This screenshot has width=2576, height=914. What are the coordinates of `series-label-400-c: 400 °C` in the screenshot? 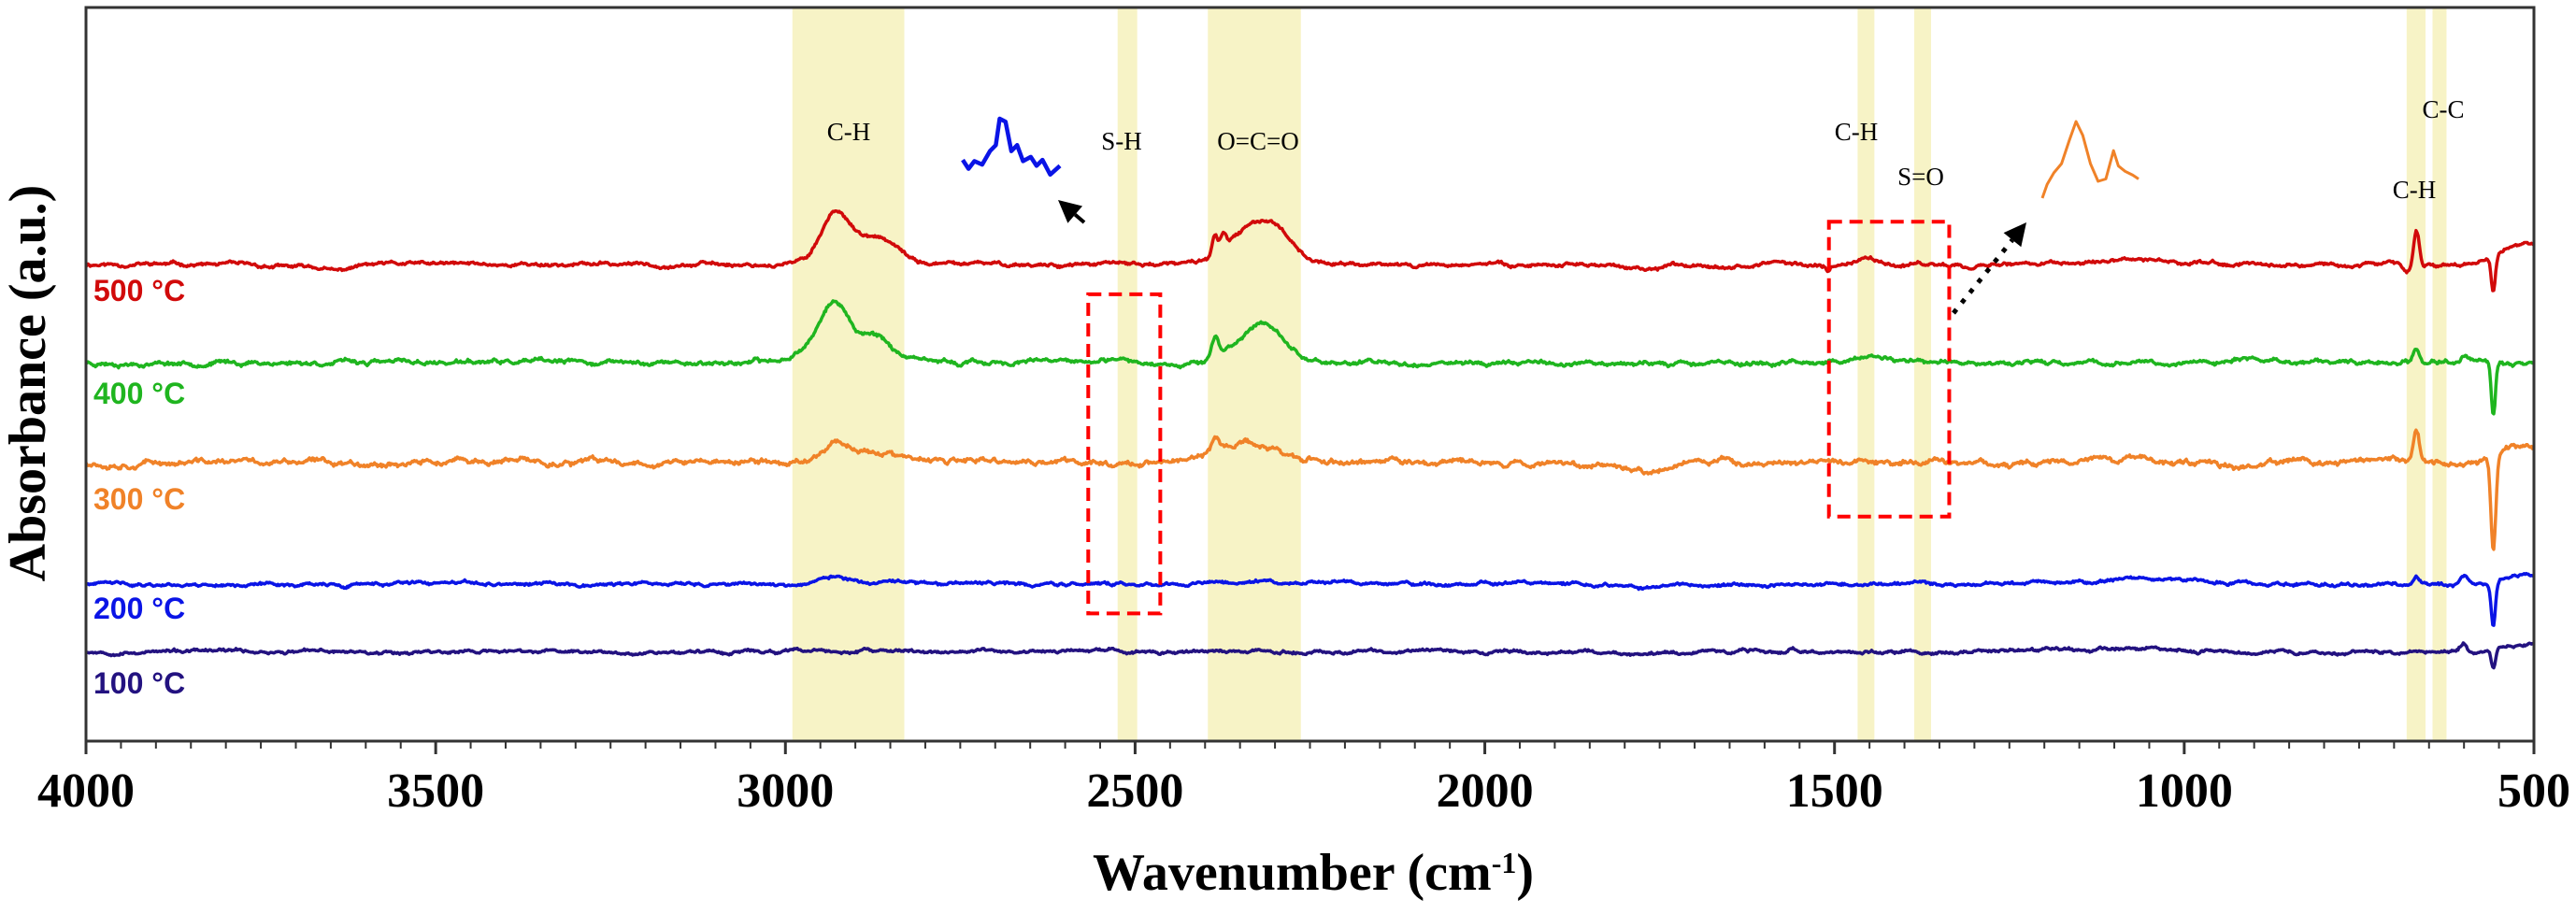 It's located at (139, 393).